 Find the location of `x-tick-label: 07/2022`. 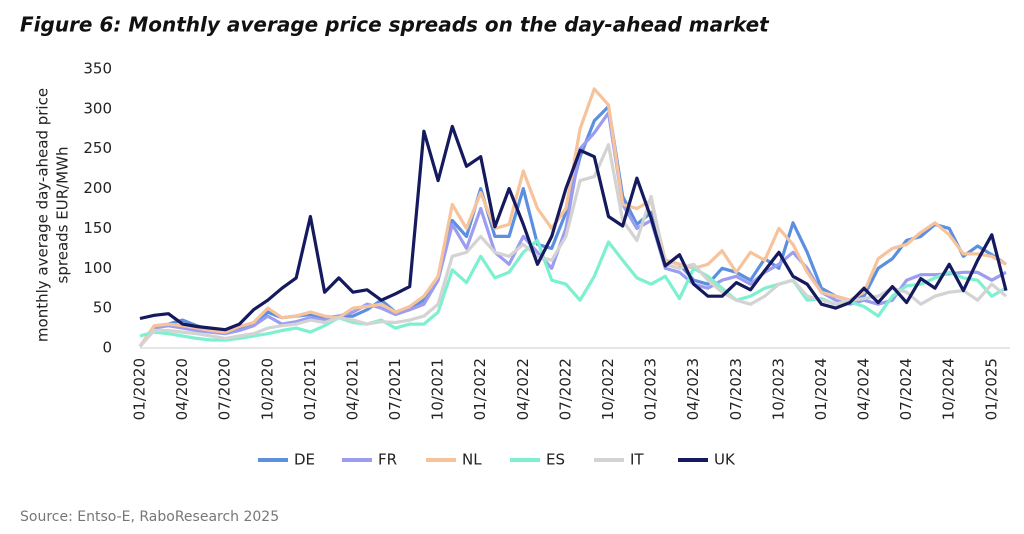

x-tick-label: 07/2022 is located at coordinates (565, 389).